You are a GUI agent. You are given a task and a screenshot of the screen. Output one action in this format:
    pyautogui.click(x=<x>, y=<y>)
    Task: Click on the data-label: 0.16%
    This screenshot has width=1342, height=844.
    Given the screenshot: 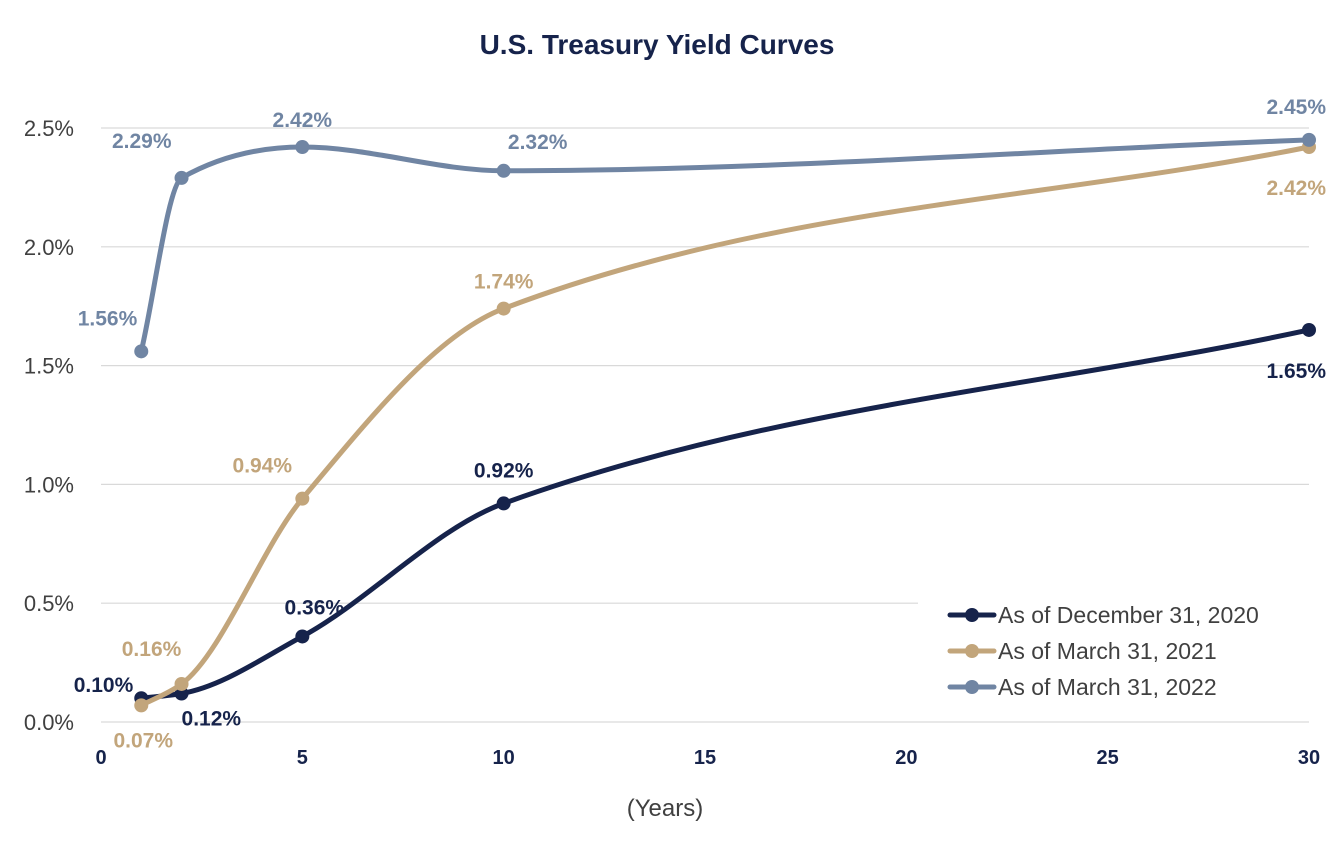 What is the action you would take?
    pyautogui.click(x=152, y=649)
    